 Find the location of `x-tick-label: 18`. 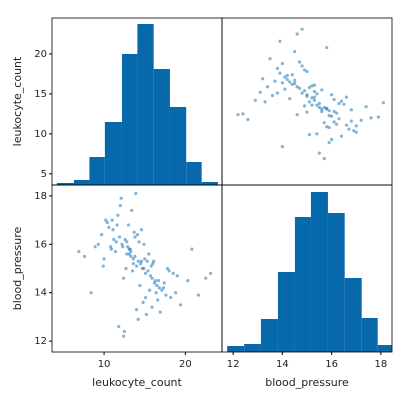

x-tick-label: 18 is located at coordinates (381, 364).